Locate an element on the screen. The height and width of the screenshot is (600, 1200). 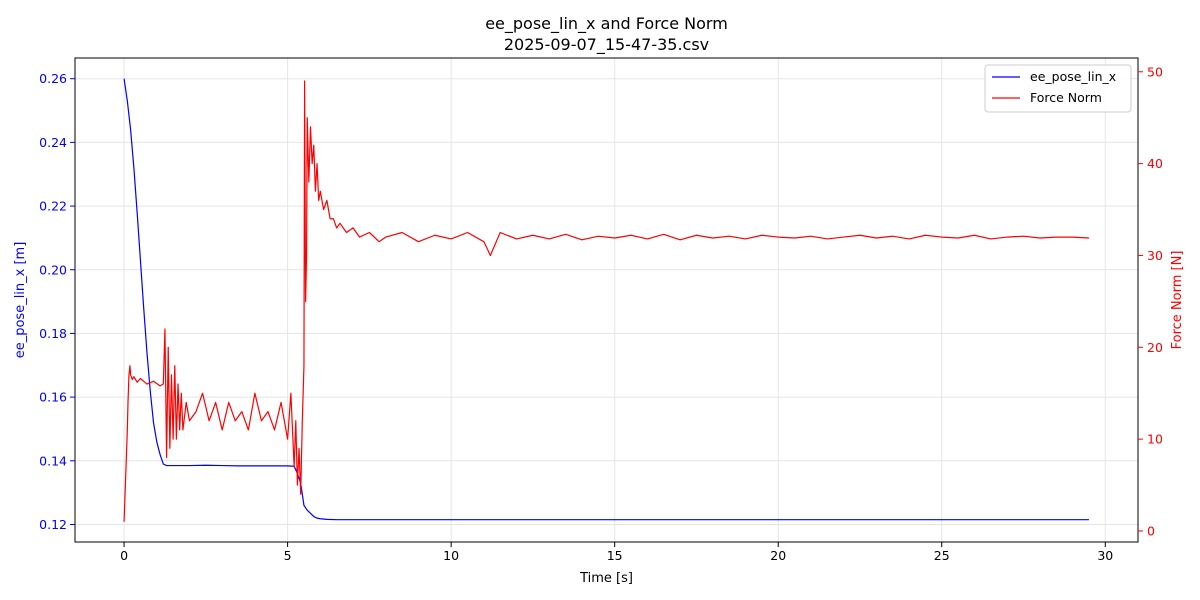
left-y-axis-label: ee_pose_lin_x [m] is located at coordinates (20, 300).